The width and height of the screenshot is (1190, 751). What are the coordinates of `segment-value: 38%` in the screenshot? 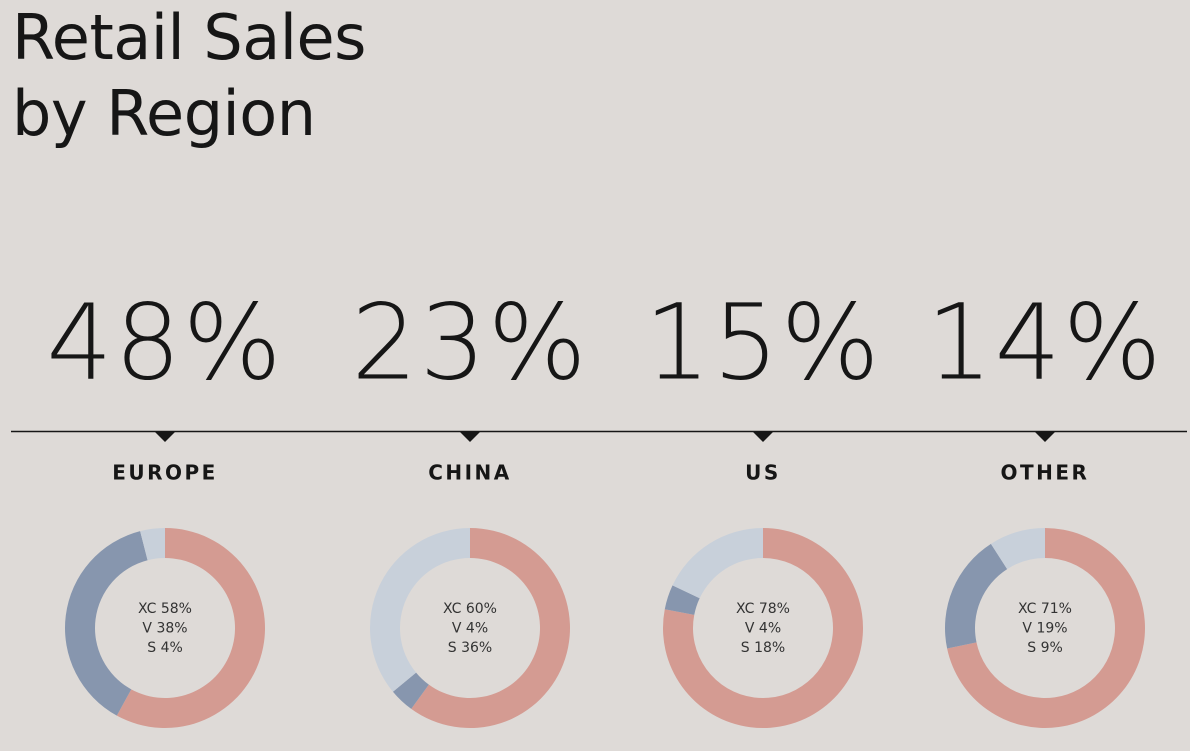 It's located at (171, 629).